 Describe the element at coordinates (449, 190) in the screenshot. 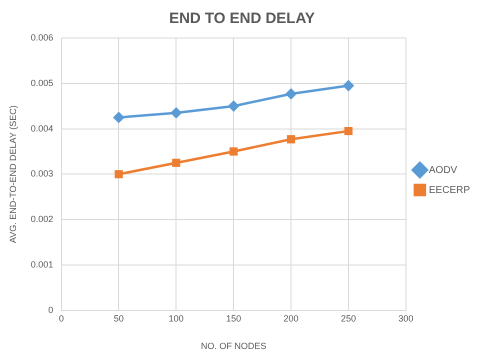

I see `legend-label: EECERP` at that location.